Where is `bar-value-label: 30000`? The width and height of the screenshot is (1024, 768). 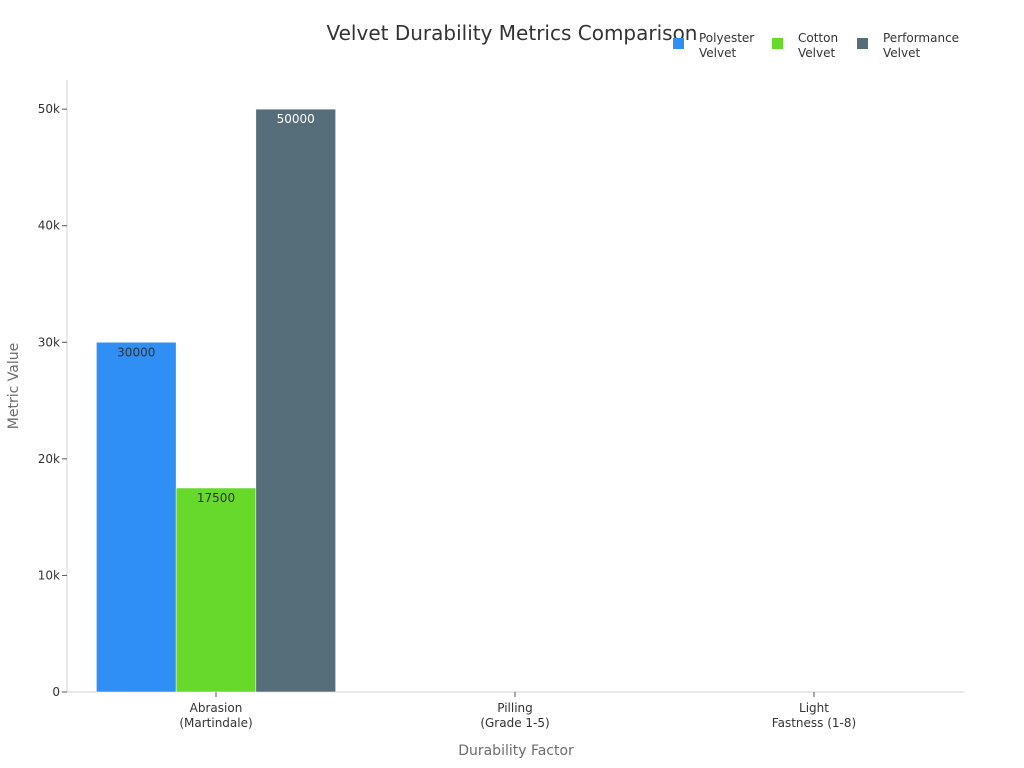 bar-value-label: 30000 is located at coordinates (136, 352).